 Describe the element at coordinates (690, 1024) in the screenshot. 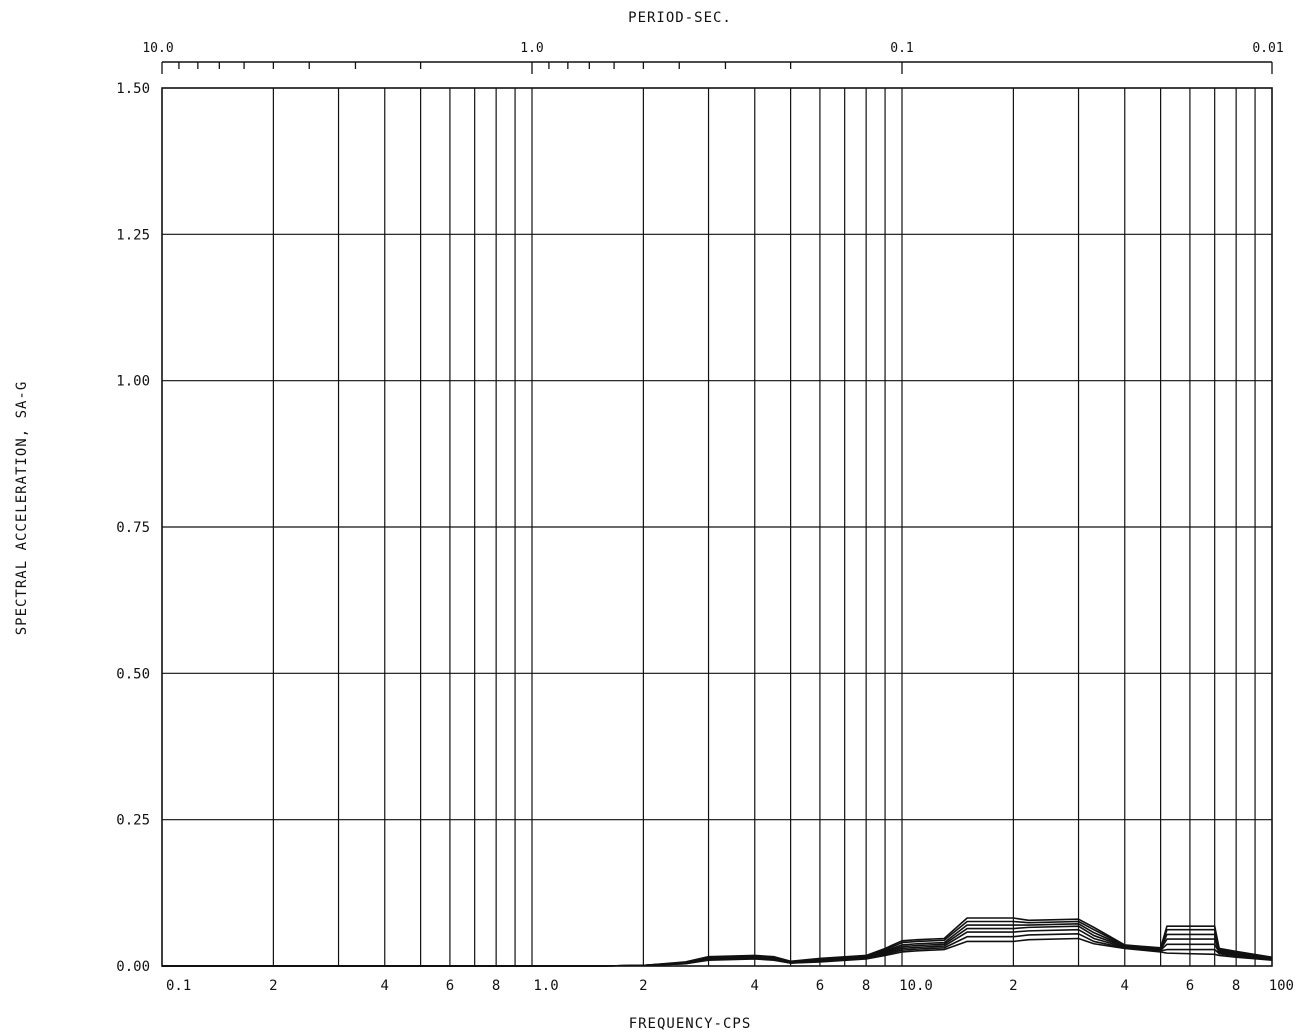

I see `x-axis-label: FREQUENCY-CPS` at that location.